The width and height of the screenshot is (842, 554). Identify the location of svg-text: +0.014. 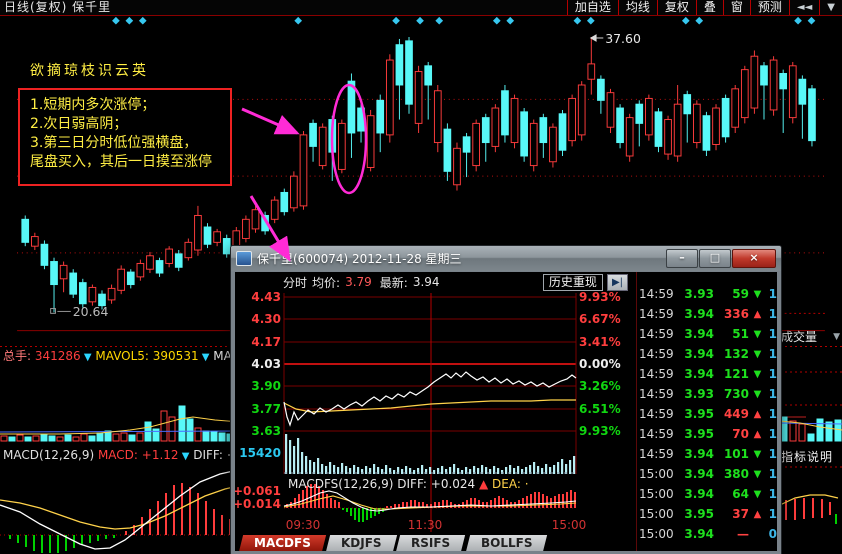
(258, 504).